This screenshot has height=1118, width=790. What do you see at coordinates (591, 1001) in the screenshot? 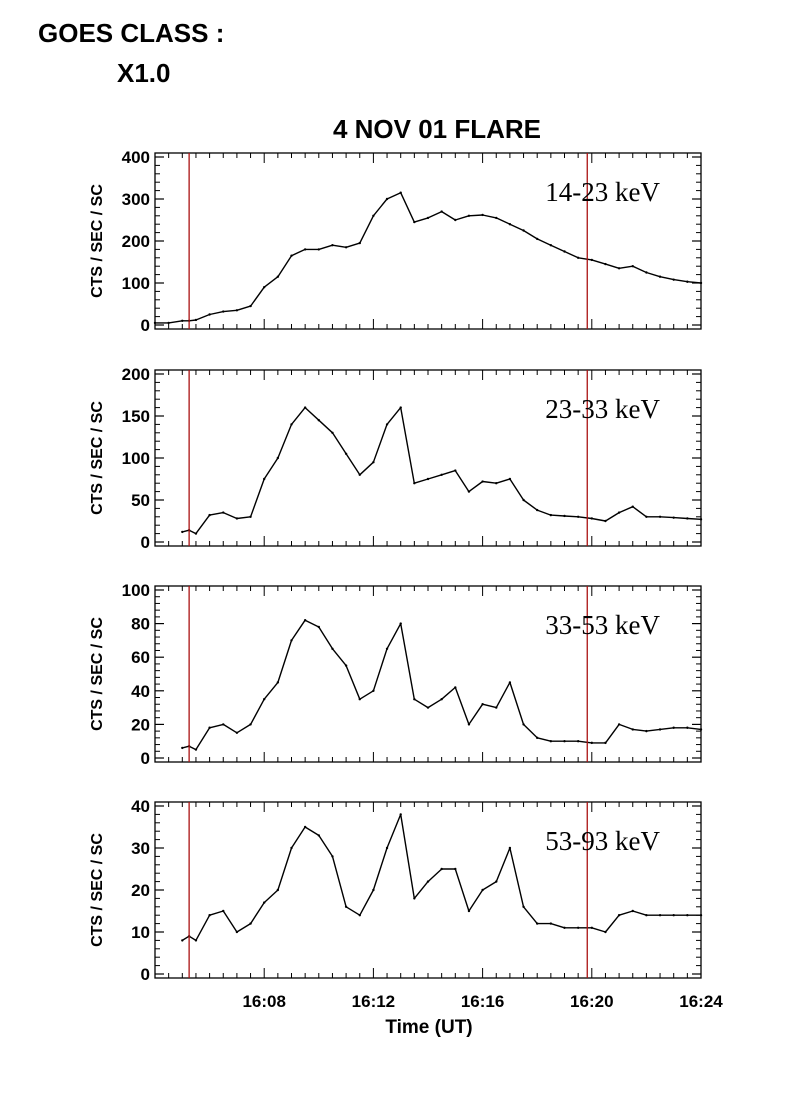
I see `x-tick-label: 16:20` at bounding box center [591, 1001].